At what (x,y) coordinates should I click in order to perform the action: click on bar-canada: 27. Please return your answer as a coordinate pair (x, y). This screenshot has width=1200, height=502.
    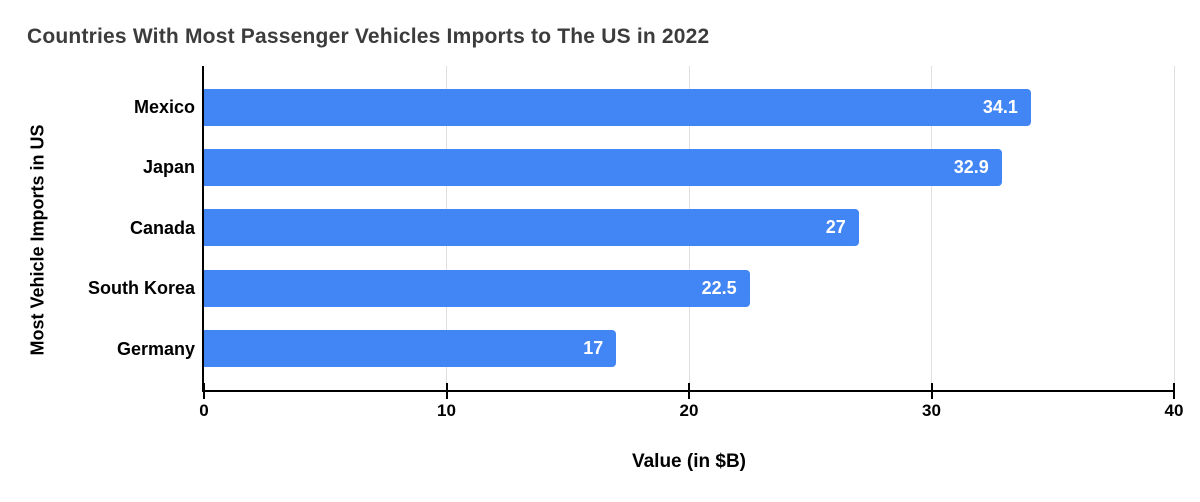
    Looking at the image, I should click on (531, 228).